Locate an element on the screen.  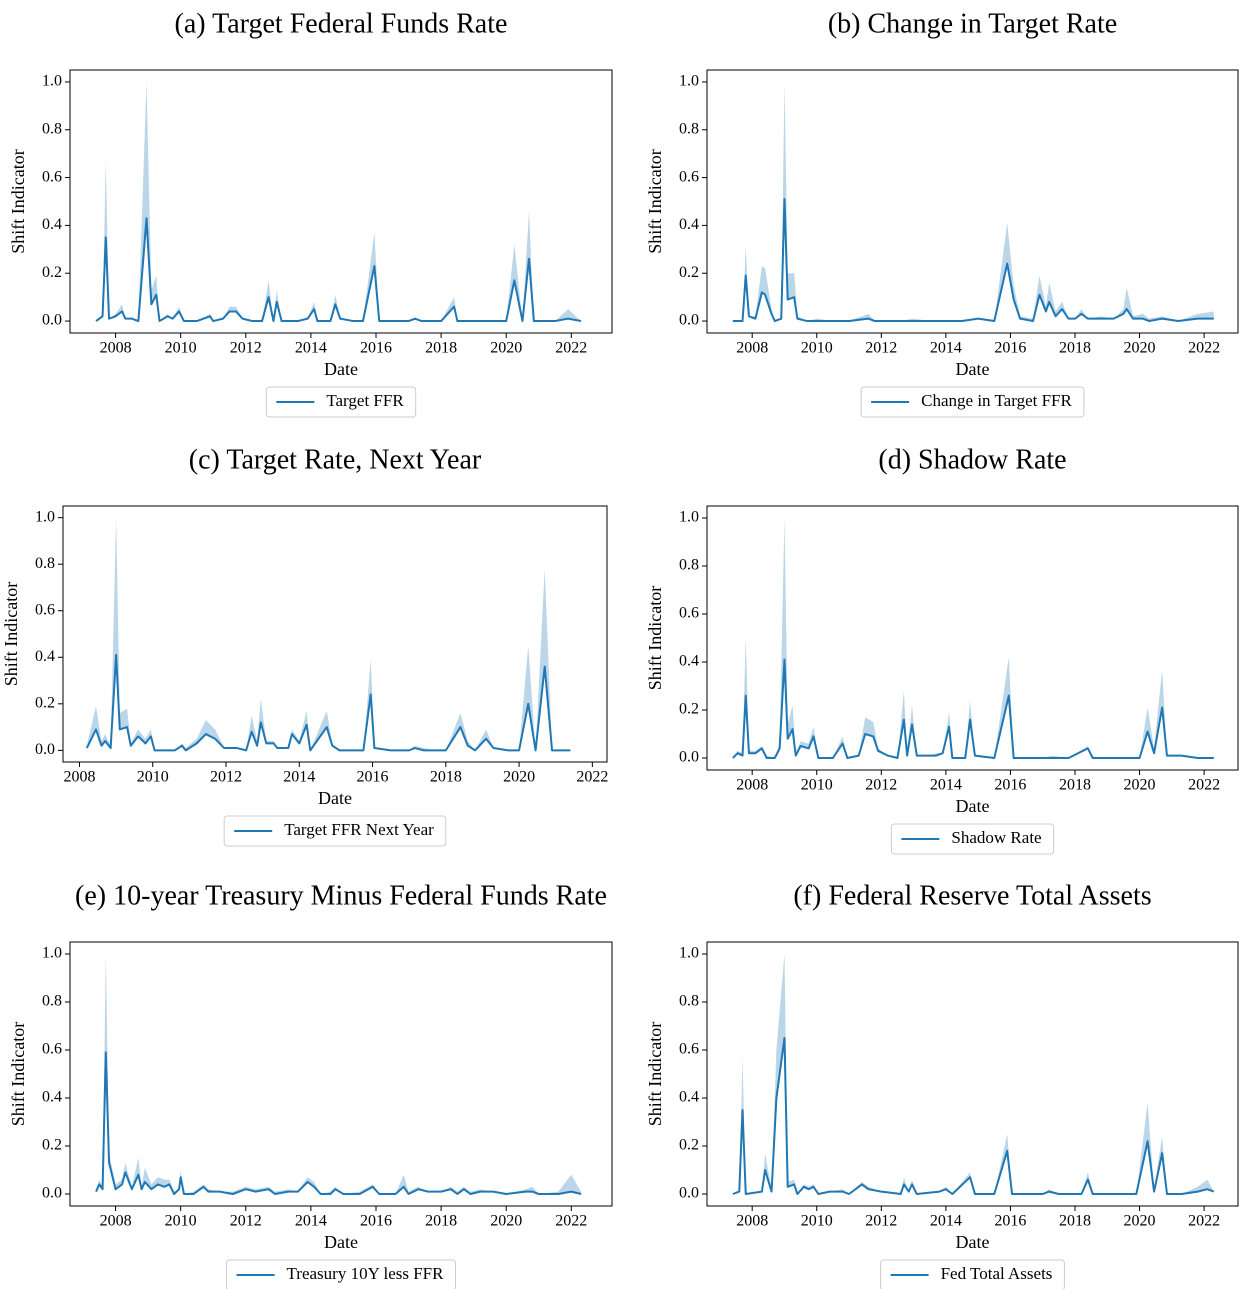
legend-label: Target FFR Next Year is located at coordinates (359, 829).